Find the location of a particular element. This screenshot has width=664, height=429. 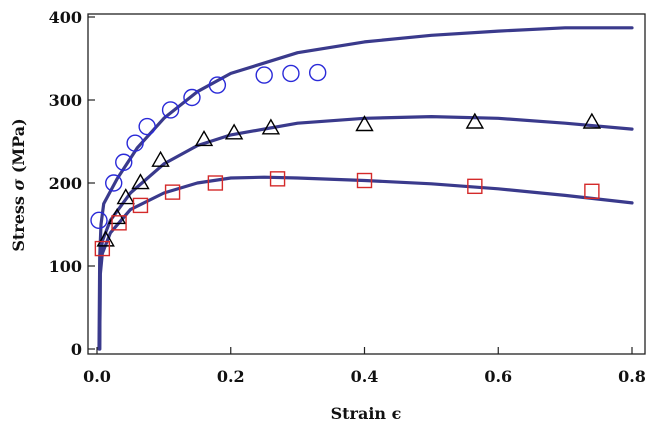

y-tick-label: 300 is located at coordinates (65, 100).